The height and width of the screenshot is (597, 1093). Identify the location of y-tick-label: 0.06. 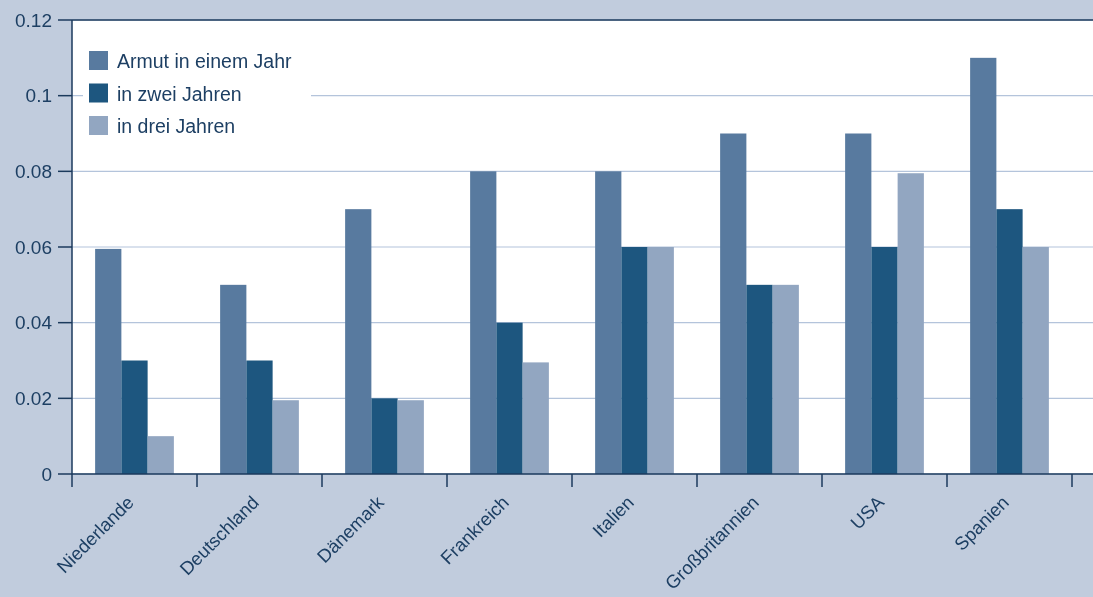
(33, 247).